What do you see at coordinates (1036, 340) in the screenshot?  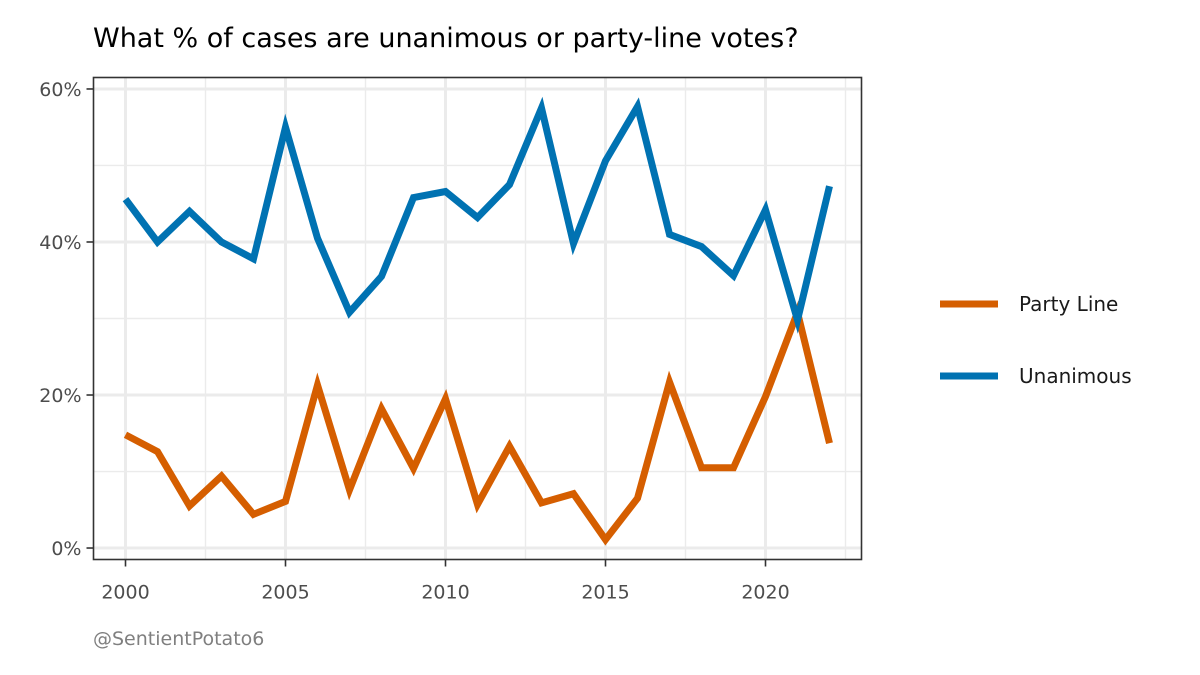 I see `legend: Party Line Unanimous` at bounding box center [1036, 340].